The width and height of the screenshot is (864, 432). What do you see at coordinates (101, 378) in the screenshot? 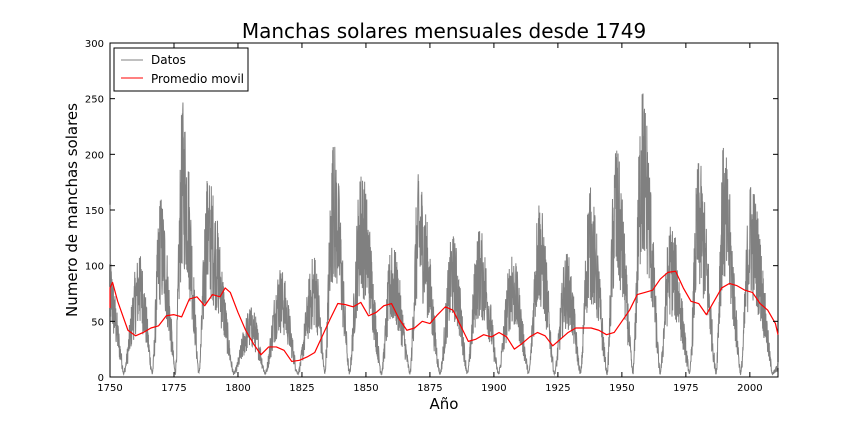
I see `y-tick-label: 0` at bounding box center [101, 378].